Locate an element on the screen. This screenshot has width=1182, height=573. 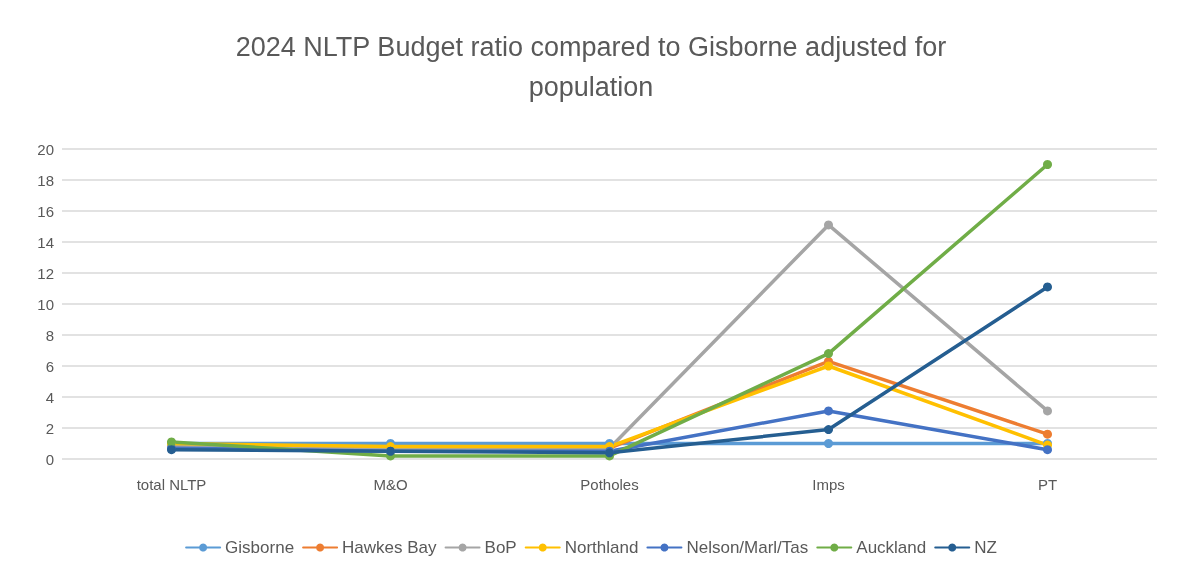
y-tick-label: 18 is located at coordinates (45, 180).